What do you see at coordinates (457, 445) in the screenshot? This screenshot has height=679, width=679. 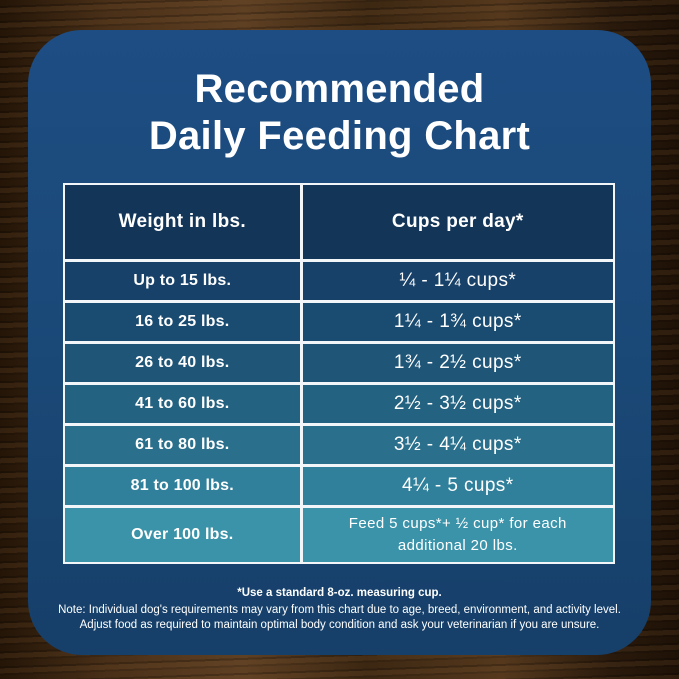 I see `feeding-row-5-cups-cell: 3½ - 4¼ cups*` at bounding box center [457, 445].